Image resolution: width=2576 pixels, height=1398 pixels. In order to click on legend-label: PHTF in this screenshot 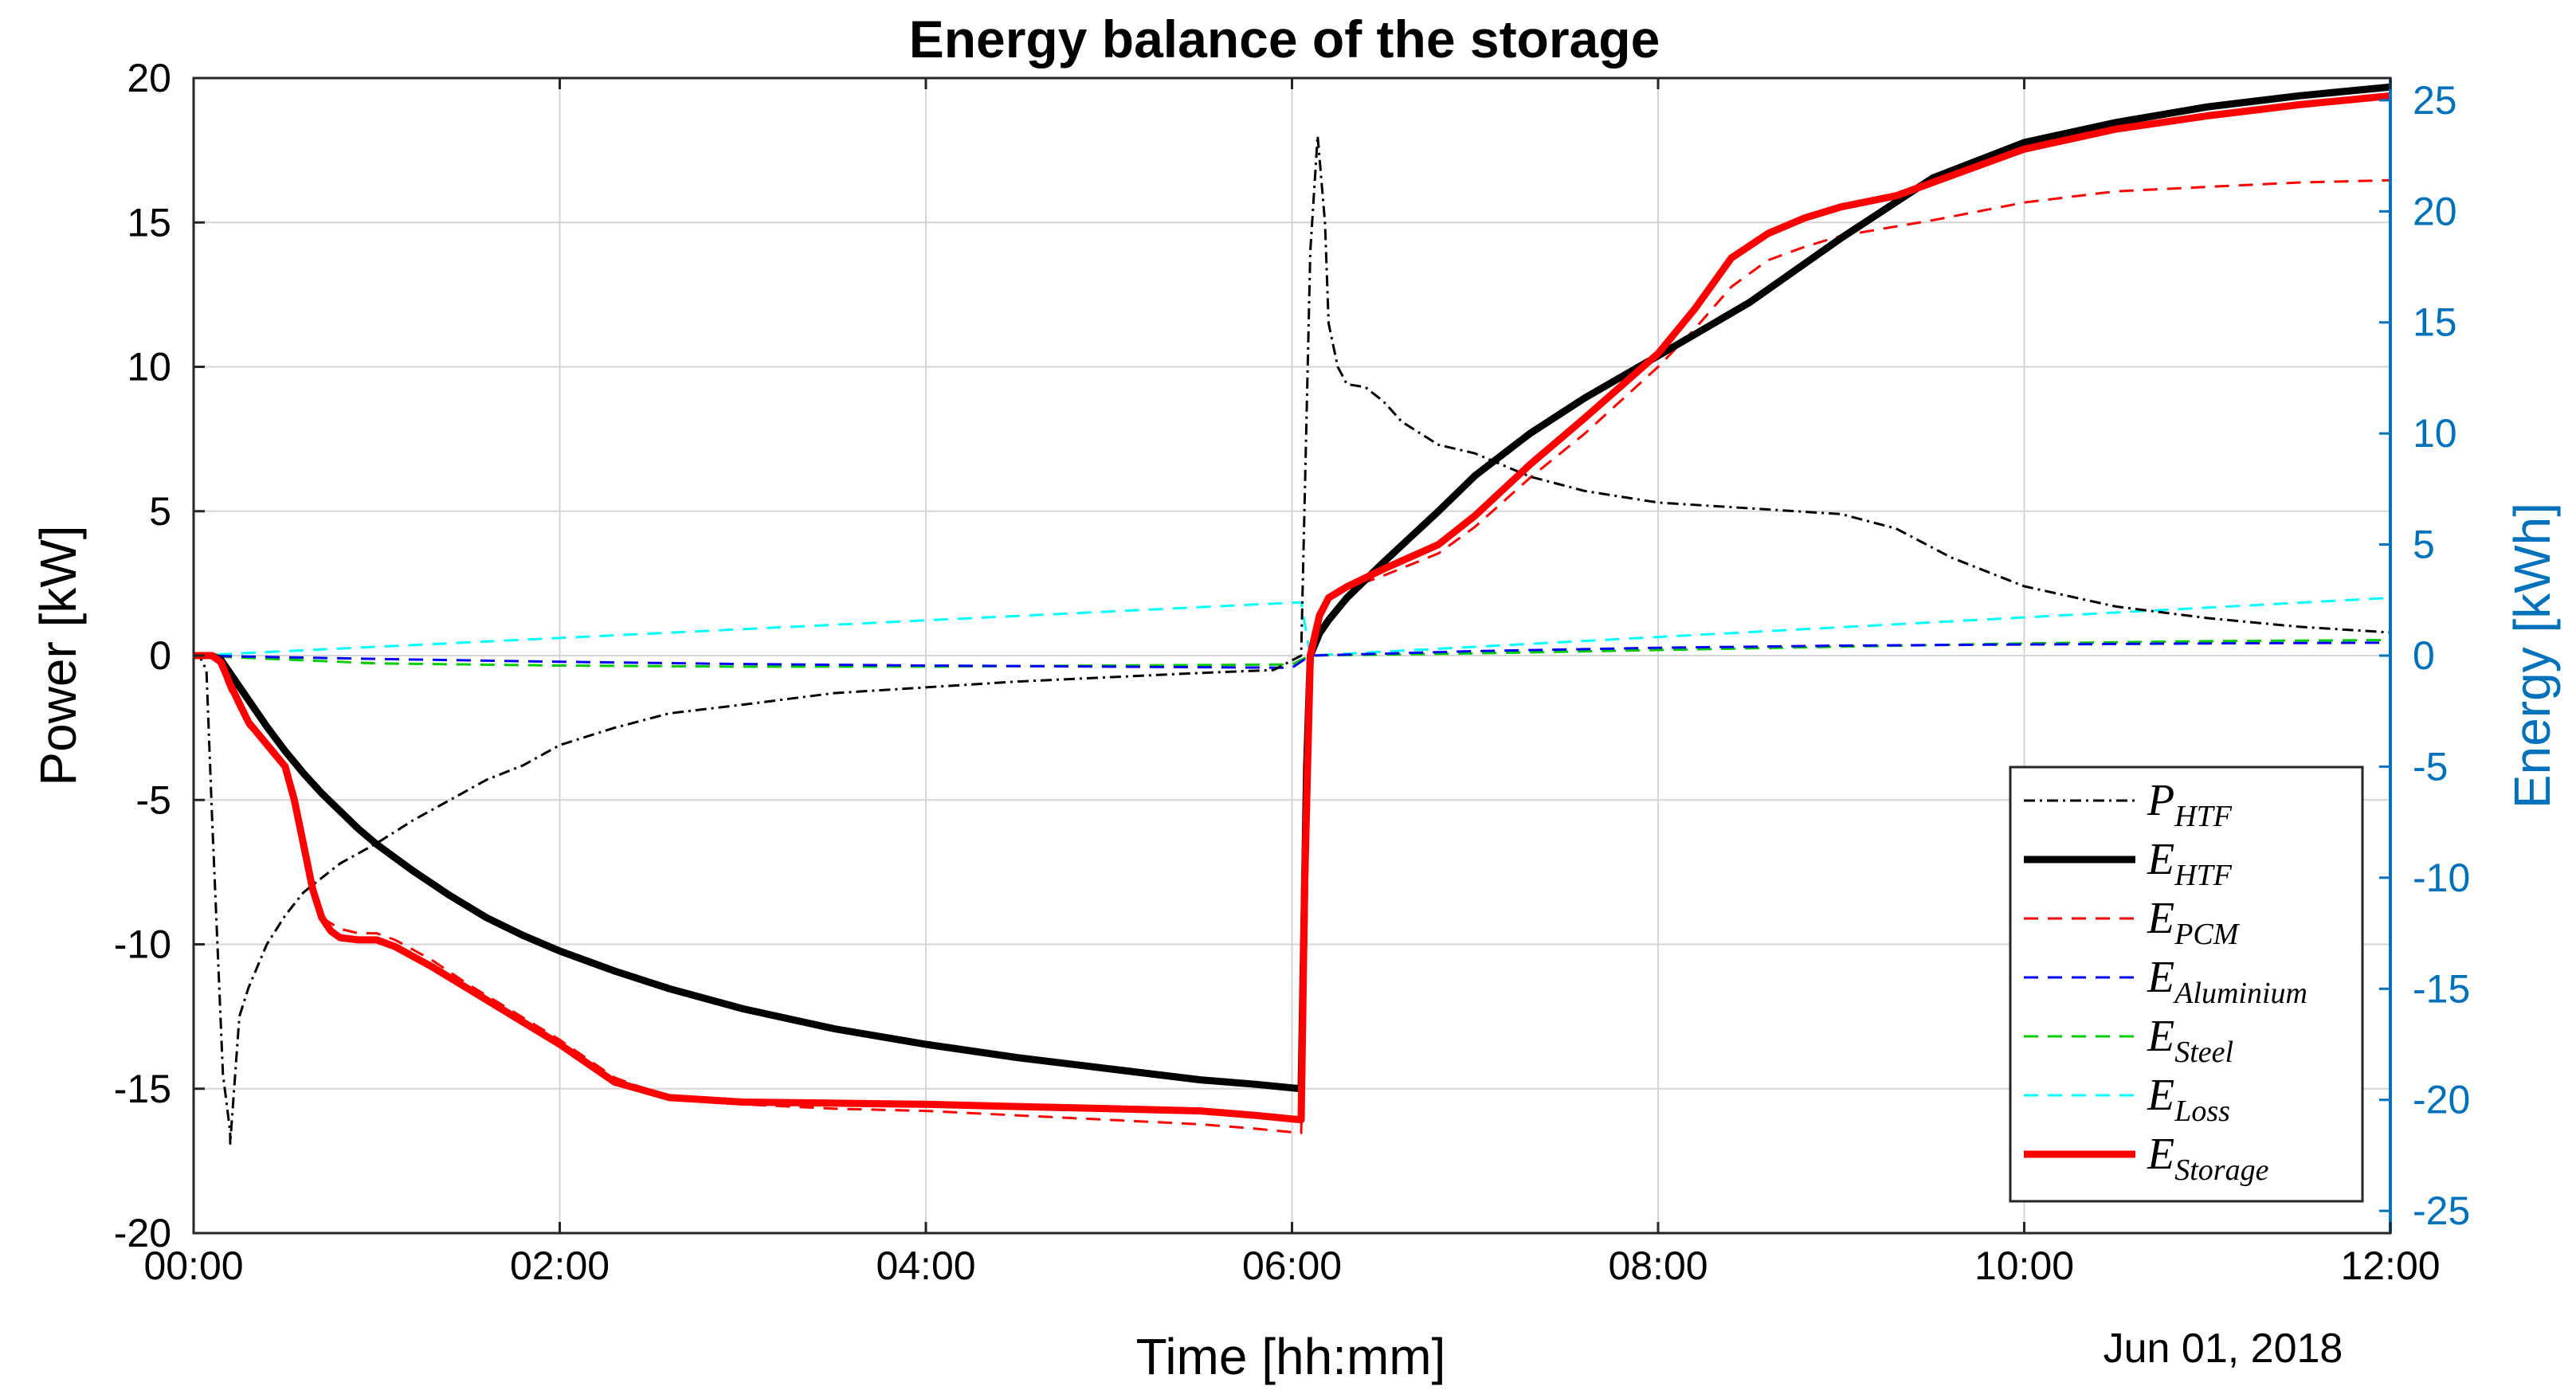, I will do `click(2190, 804)`.